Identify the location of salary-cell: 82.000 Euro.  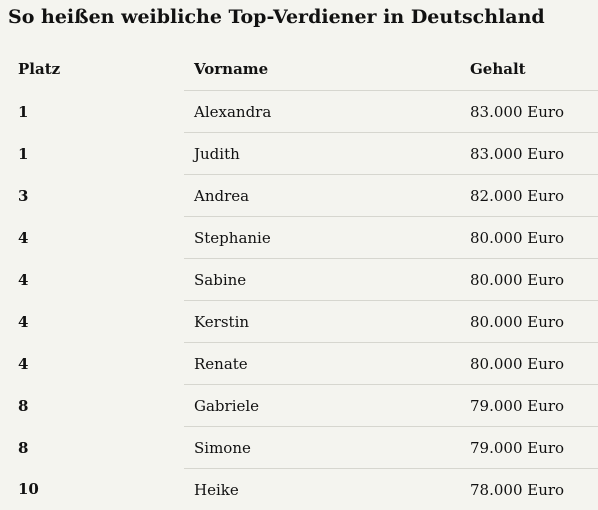
(529, 196).